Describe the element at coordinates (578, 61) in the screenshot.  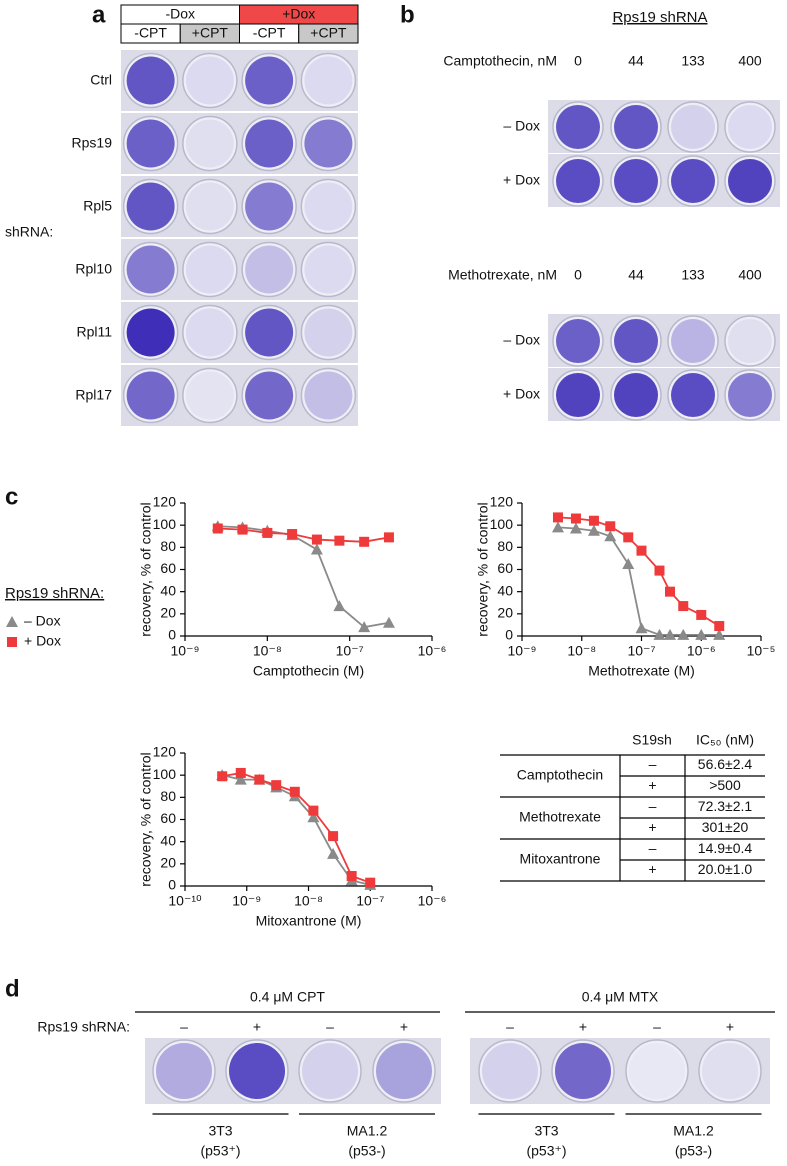
I see `dose-label: 0` at that location.